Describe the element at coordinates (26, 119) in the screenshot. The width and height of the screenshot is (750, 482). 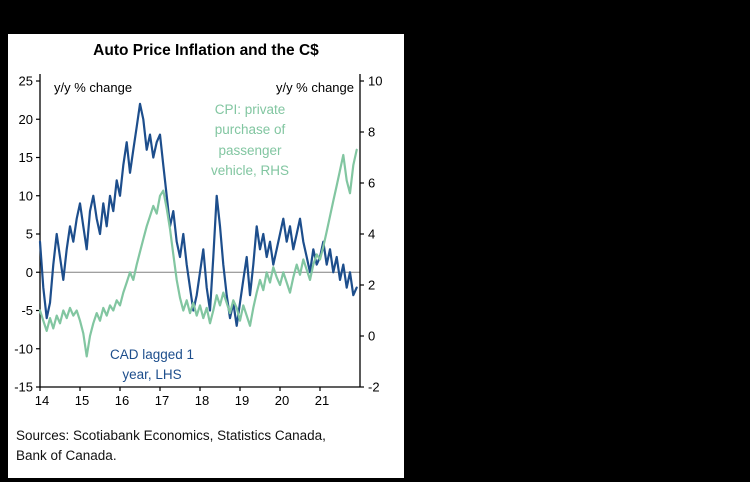
I see `left-axis-tick-label: 20` at that location.